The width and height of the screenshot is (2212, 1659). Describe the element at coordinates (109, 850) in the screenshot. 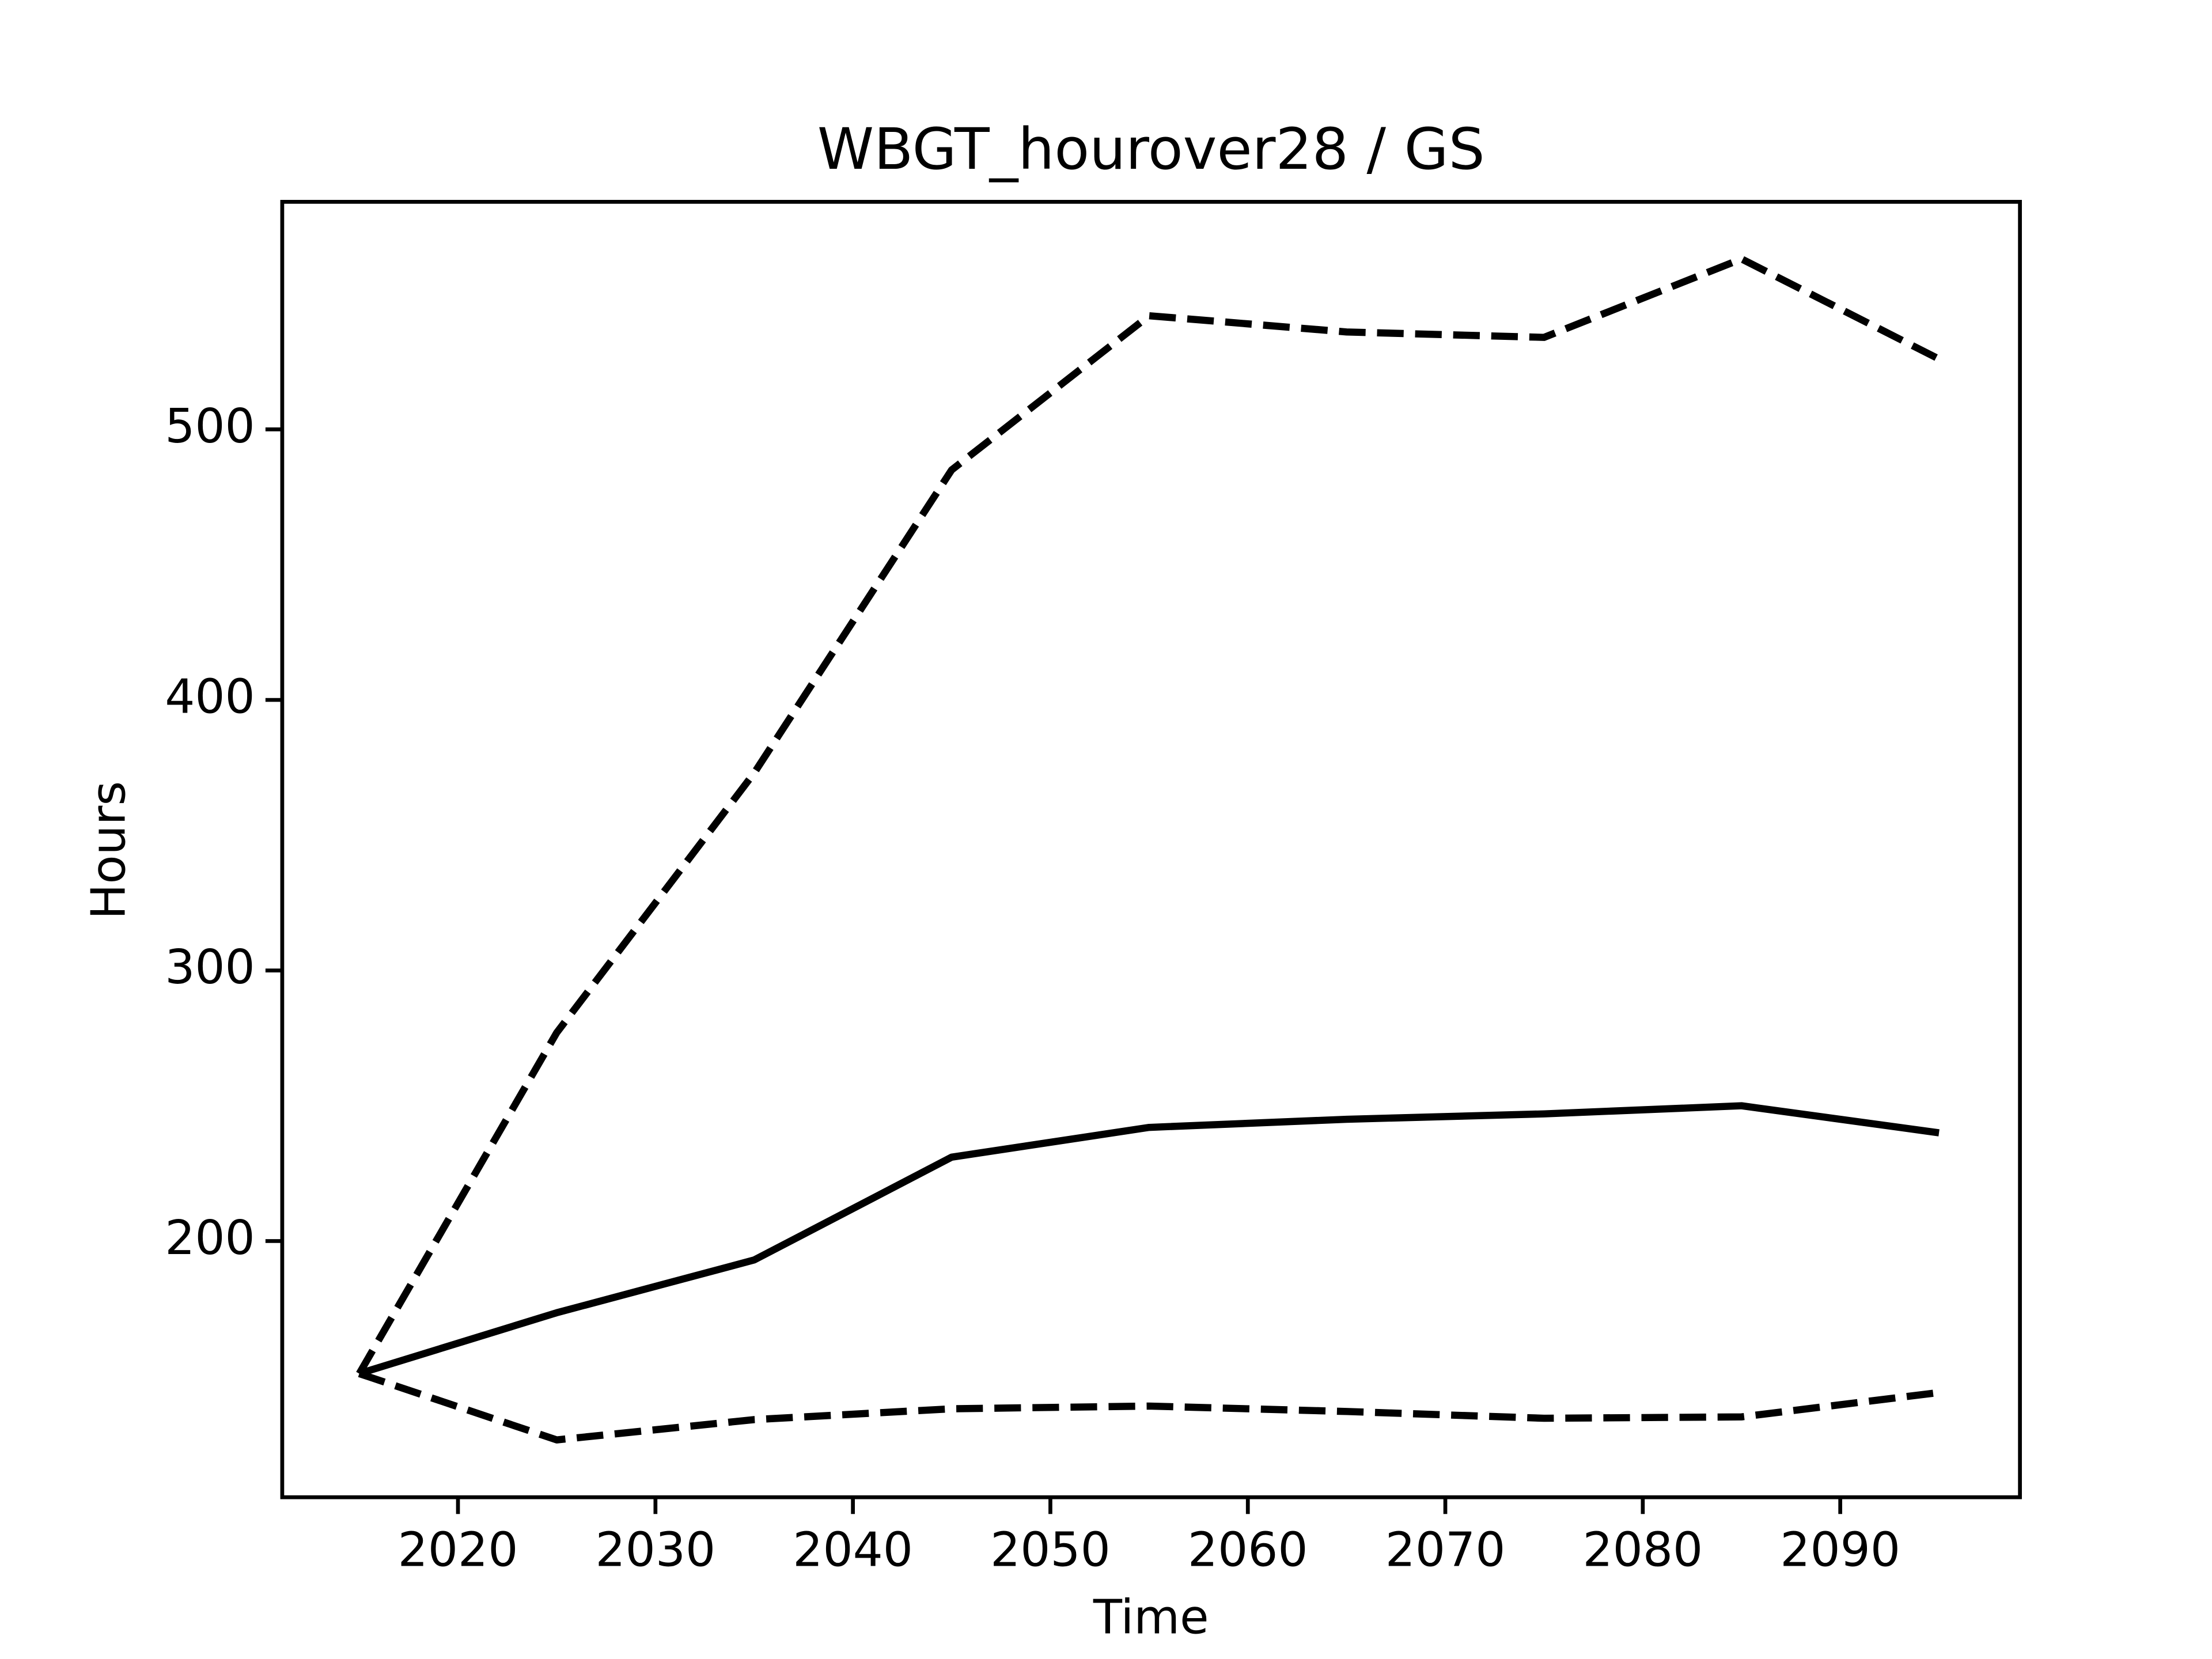

I see `y-axis-label: Hours` at that location.